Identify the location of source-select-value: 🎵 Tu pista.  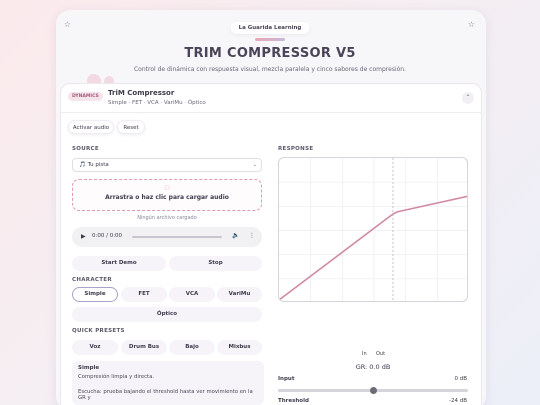
(94, 165).